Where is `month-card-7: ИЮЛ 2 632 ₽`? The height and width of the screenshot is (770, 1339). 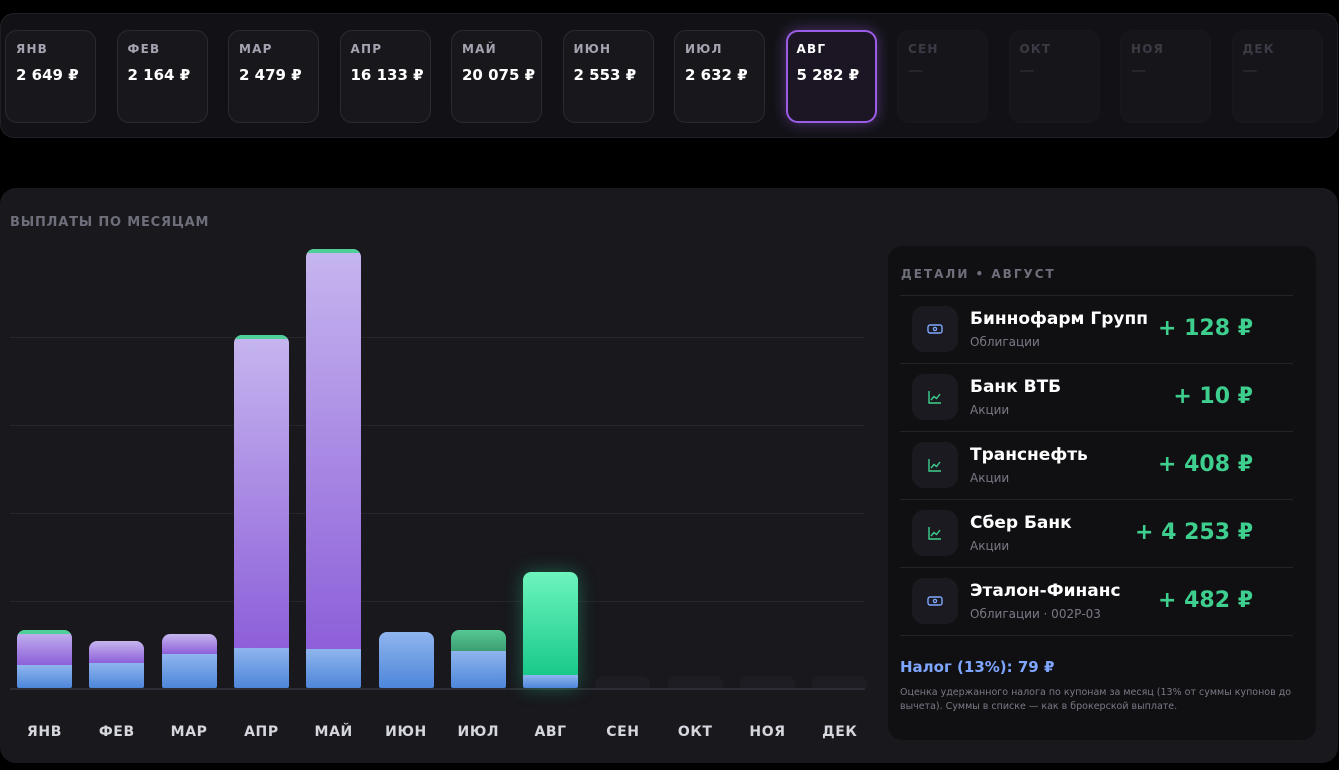 month-card-7: ИЮЛ 2 632 ₽ is located at coordinates (719, 76).